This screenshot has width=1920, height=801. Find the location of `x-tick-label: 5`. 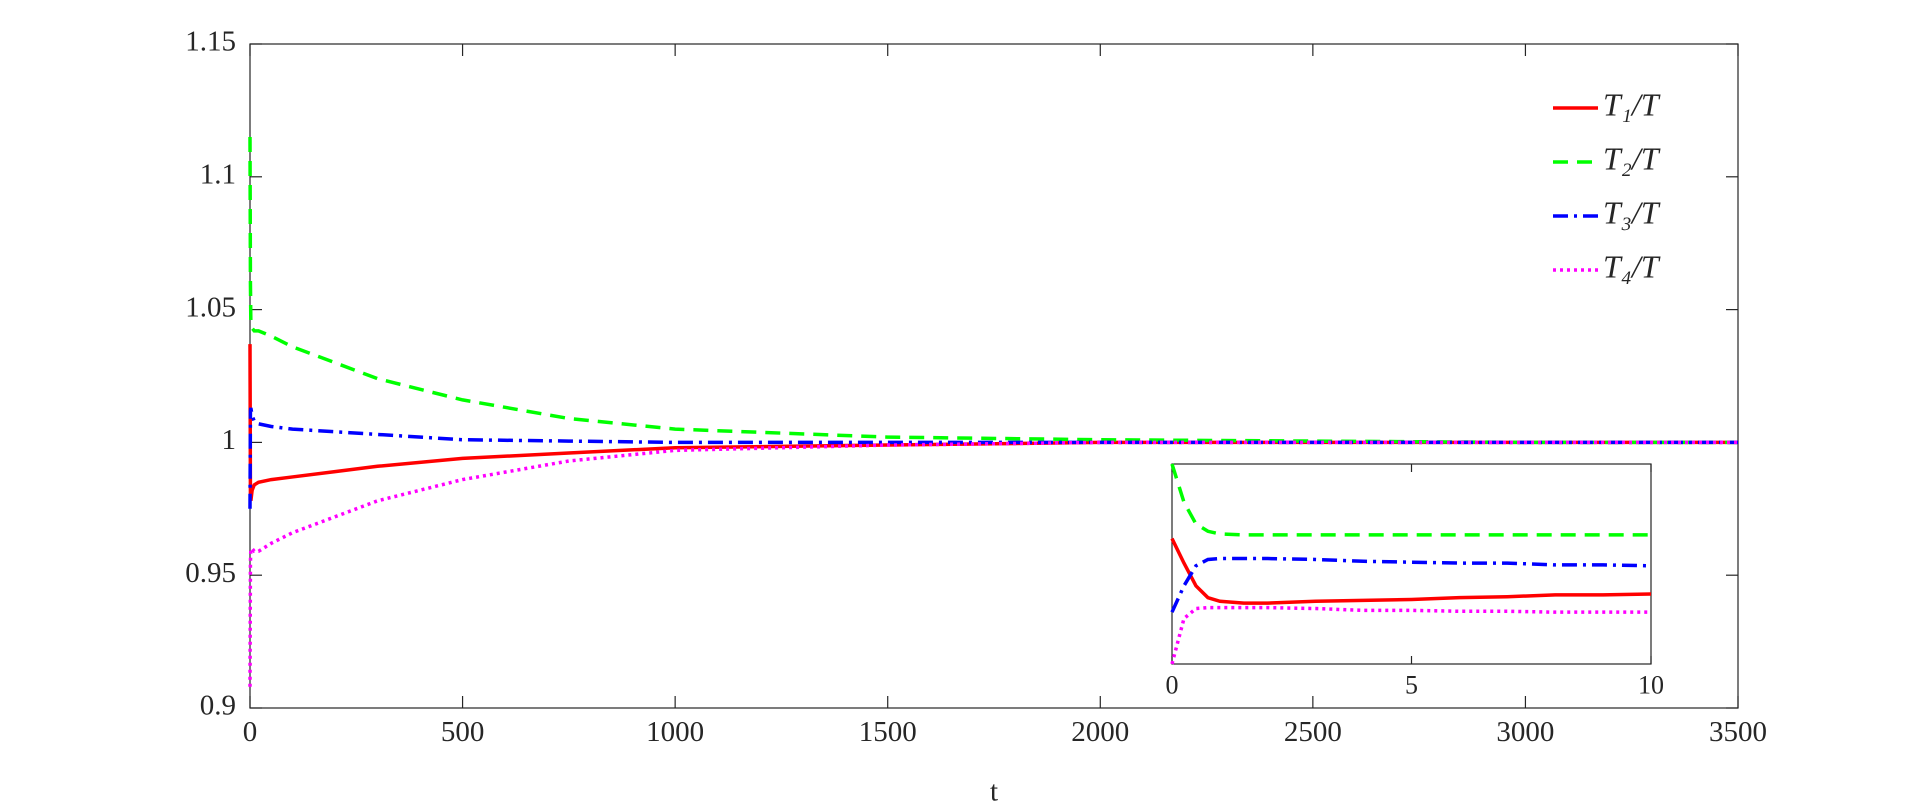

x-tick-label: 5 is located at coordinates (1411, 684).